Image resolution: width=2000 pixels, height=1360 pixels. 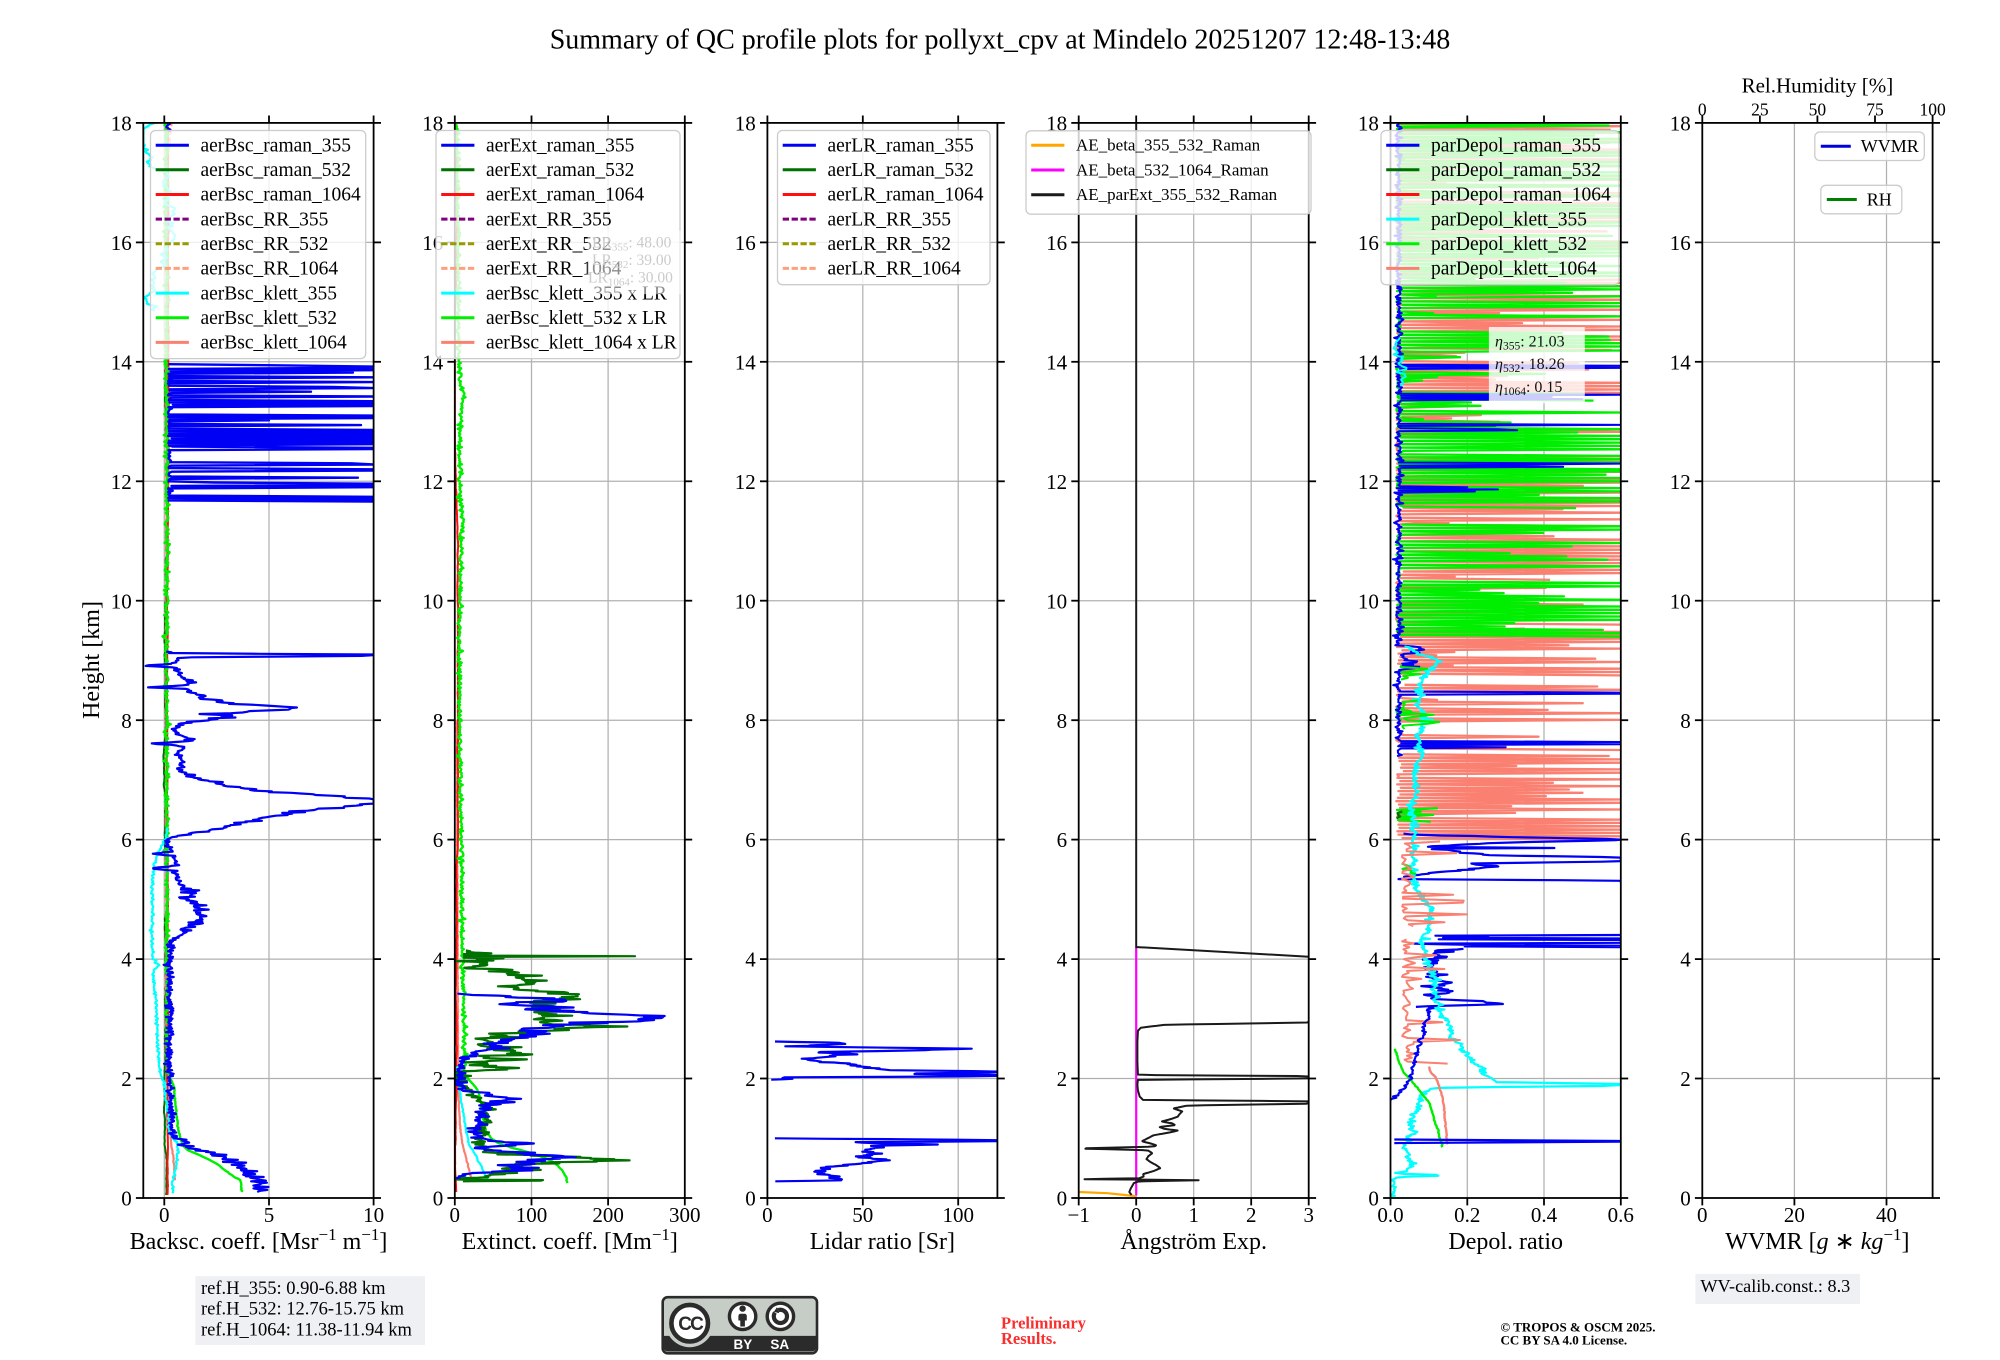 What do you see at coordinates (779, 1344) in the screenshot?
I see `svg-text: SA` at bounding box center [779, 1344].